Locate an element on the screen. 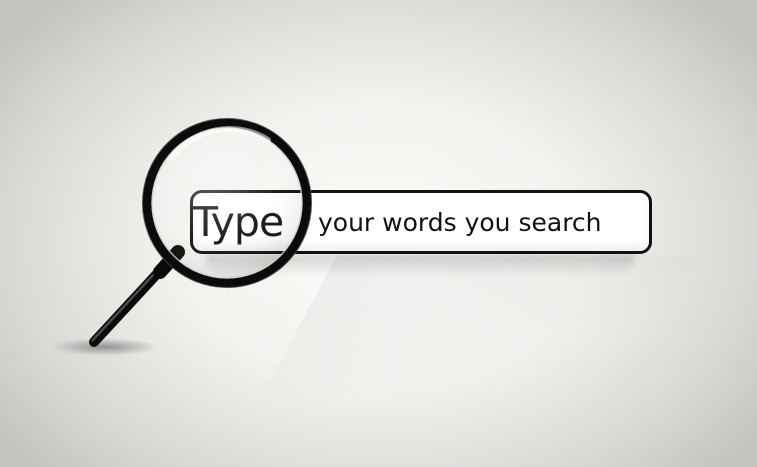 The width and height of the screenshot is (757, 467). magnifier-lens is located at coordinates (227, 203).